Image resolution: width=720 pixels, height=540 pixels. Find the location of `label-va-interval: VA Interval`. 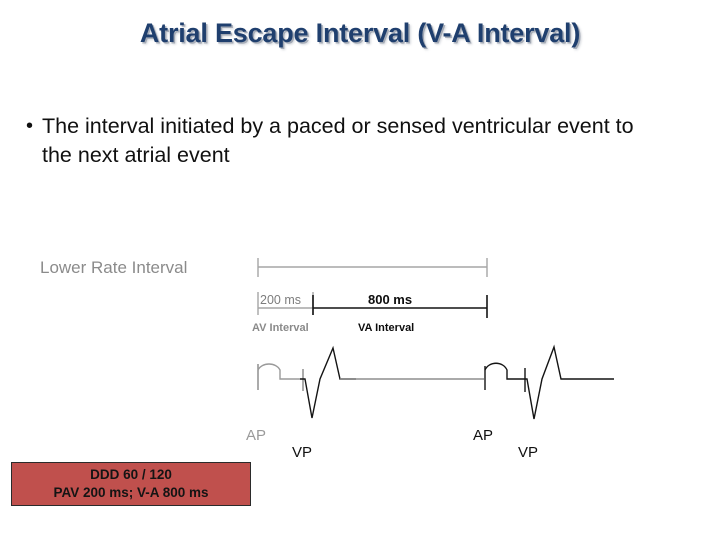

label-va-interval: VA Interval is located at coordinates (386, 328).